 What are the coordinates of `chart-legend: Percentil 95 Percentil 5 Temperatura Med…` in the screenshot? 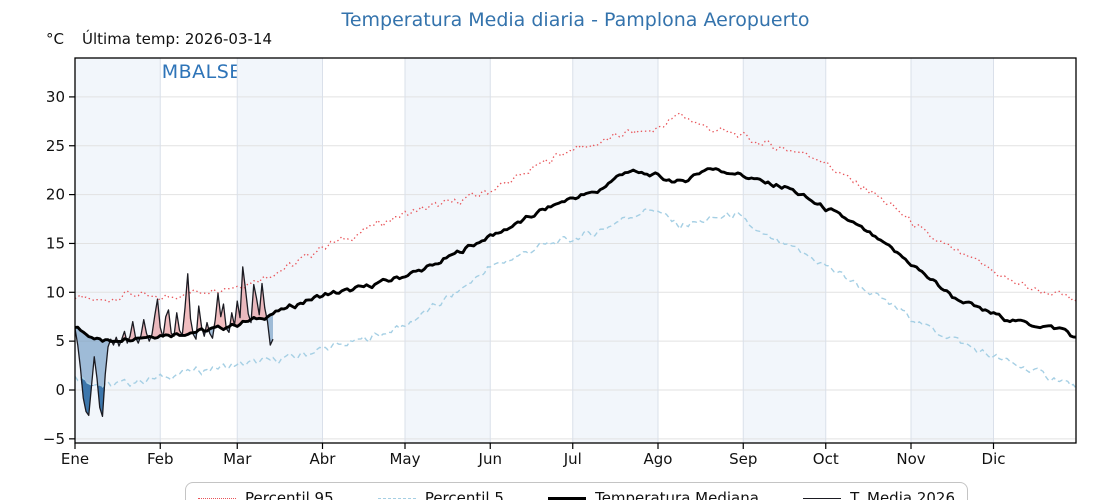 It's located at (576, 491).